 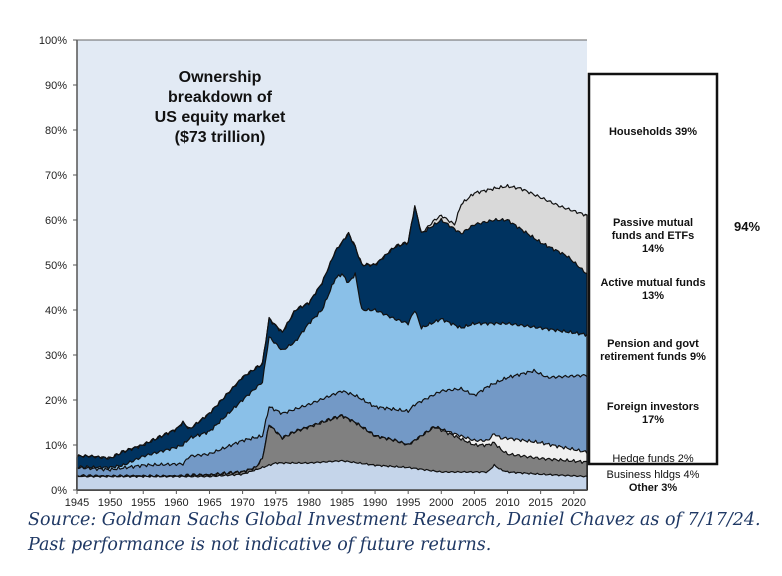 I want to click on chart-title-line: Ownership, so click(x=220, y=77).